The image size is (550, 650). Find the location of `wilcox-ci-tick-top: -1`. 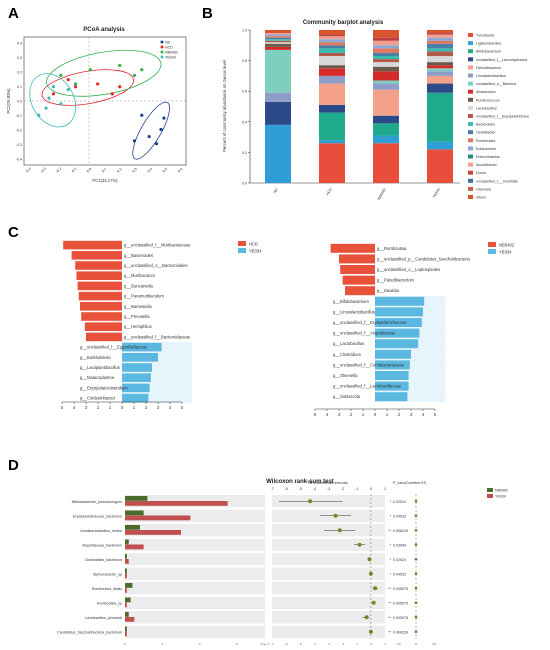

wilcox-ci-tick-top: -1 is located at coordinates (356, 489).